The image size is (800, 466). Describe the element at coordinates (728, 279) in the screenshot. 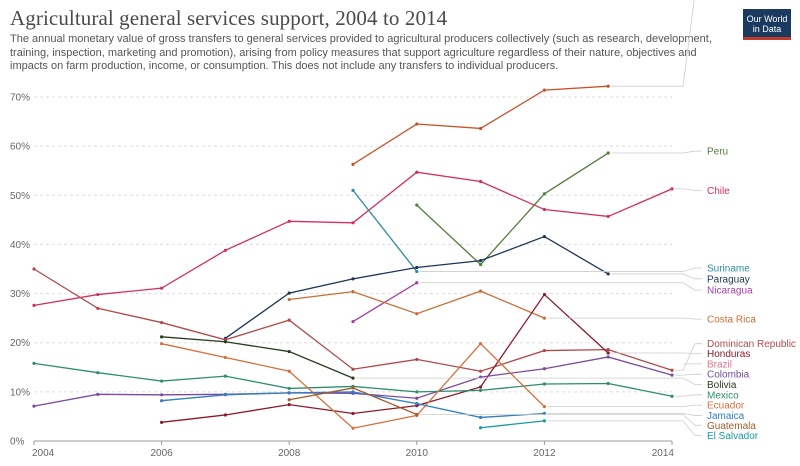

I see `series-label-paraguay: Paraguay` at that location.